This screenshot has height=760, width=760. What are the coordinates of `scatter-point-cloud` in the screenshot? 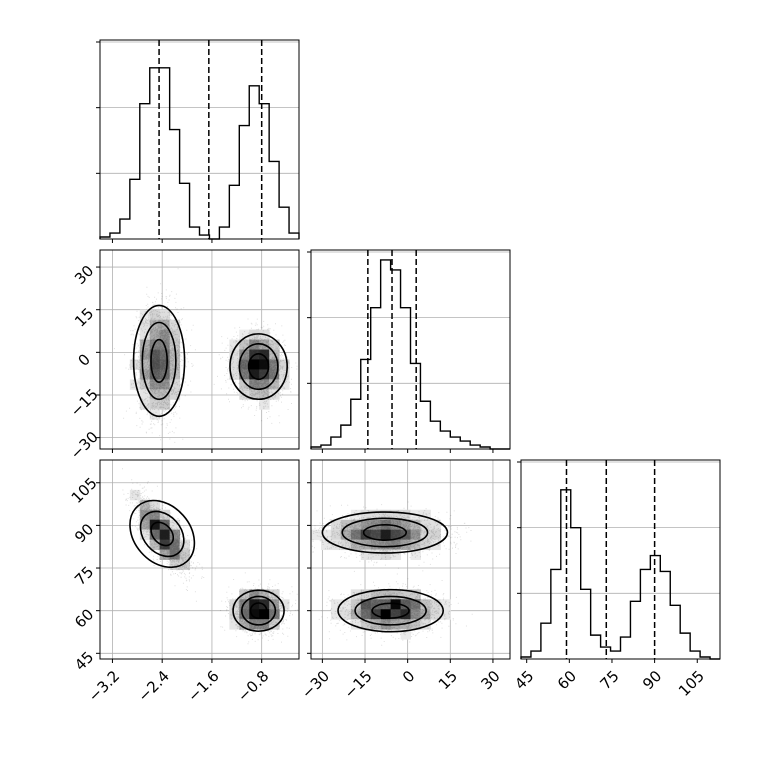 It's located at (210, 556).